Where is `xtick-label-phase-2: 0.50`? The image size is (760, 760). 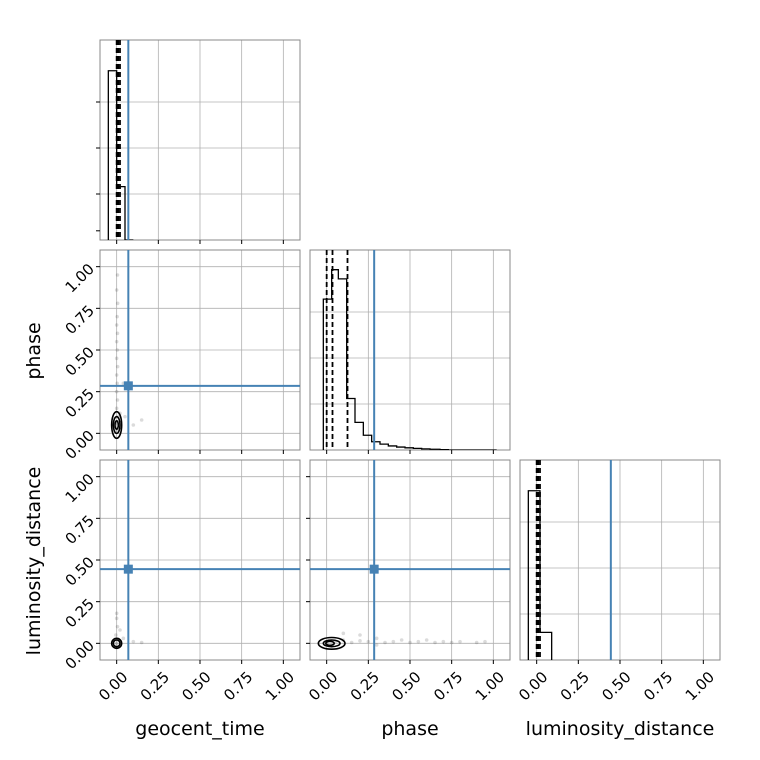 xtick-label-phase-2: 0.50 is located at coordinates (406, 686).